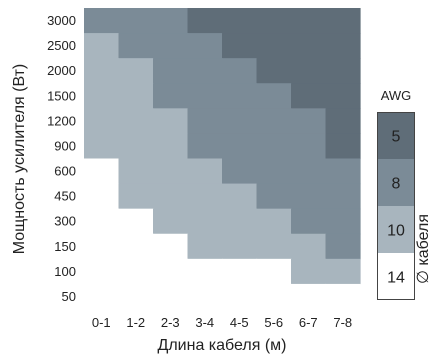 This screenshot has width=435, height=358. I want to click on y-tick-label: 3000, so click(61, 20).